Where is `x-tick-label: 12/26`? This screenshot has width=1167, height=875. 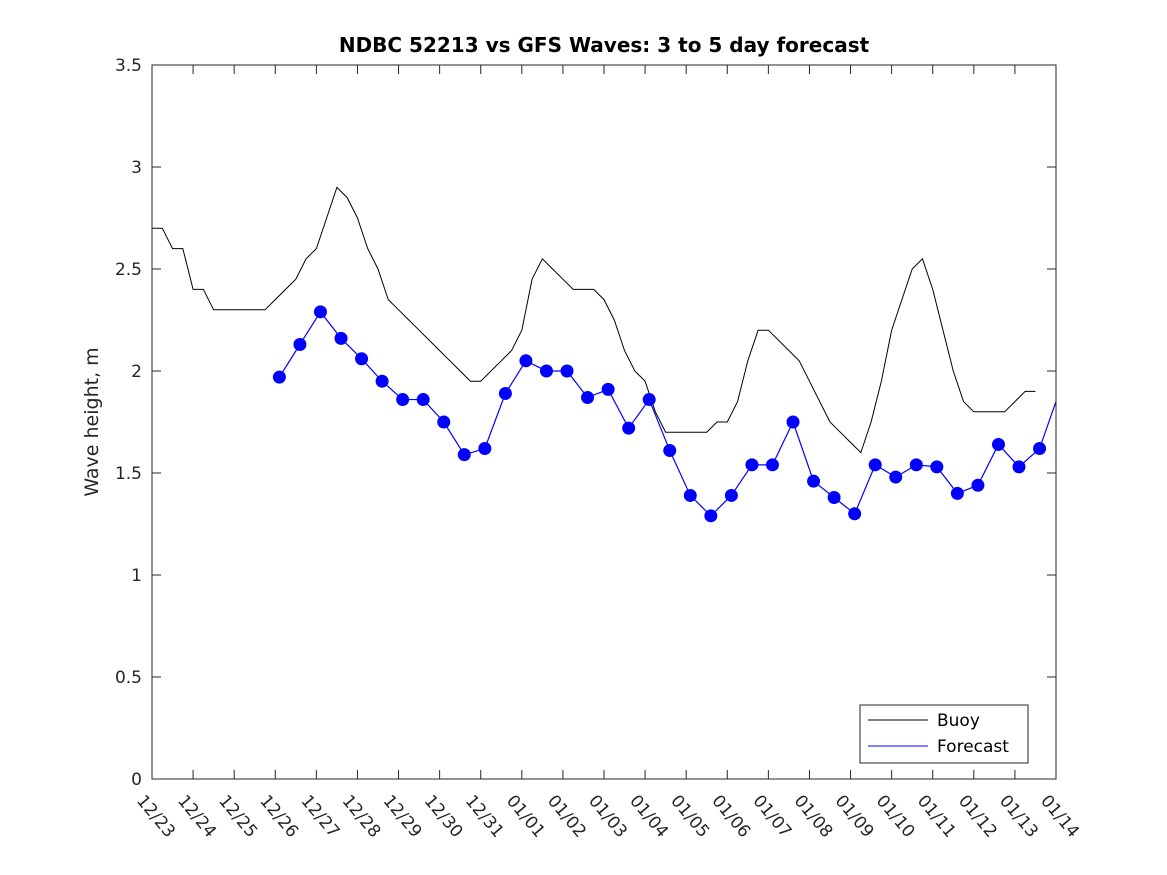
x-tick-label: 12/26 is located at coordinates (278, 816).